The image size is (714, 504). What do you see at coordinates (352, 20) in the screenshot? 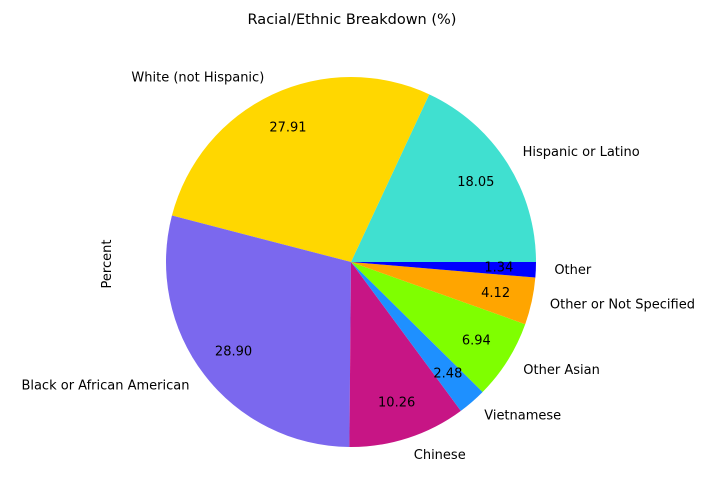
I see `chart-title: Racial/Ethnic Breakdown (%)` at bounding box center [352, 20].